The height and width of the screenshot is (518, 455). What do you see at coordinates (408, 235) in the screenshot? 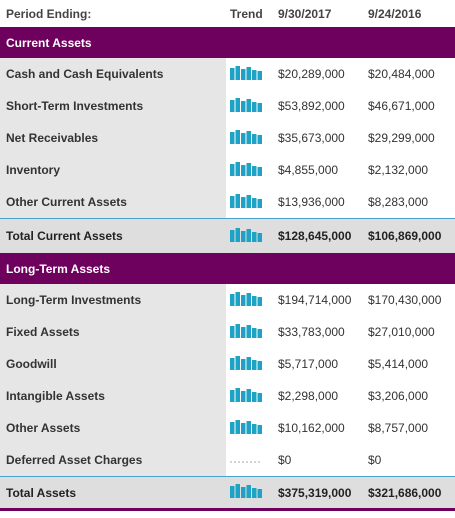
I see `cell-value: $106,869,000` at bounding box center [408, 235].